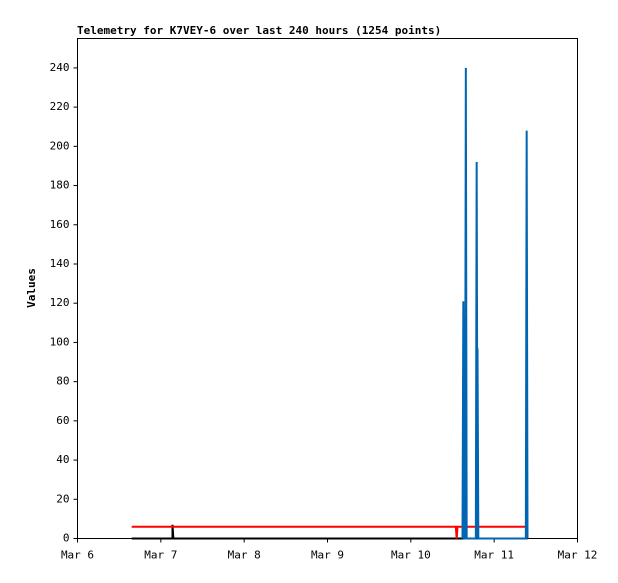 The height and width of the screenshot is (583, 618). What do you see at coordinates (494, 555) in the screenshot?
I see `x-tick-label: Mar 11` at bounding box center [494, 555].